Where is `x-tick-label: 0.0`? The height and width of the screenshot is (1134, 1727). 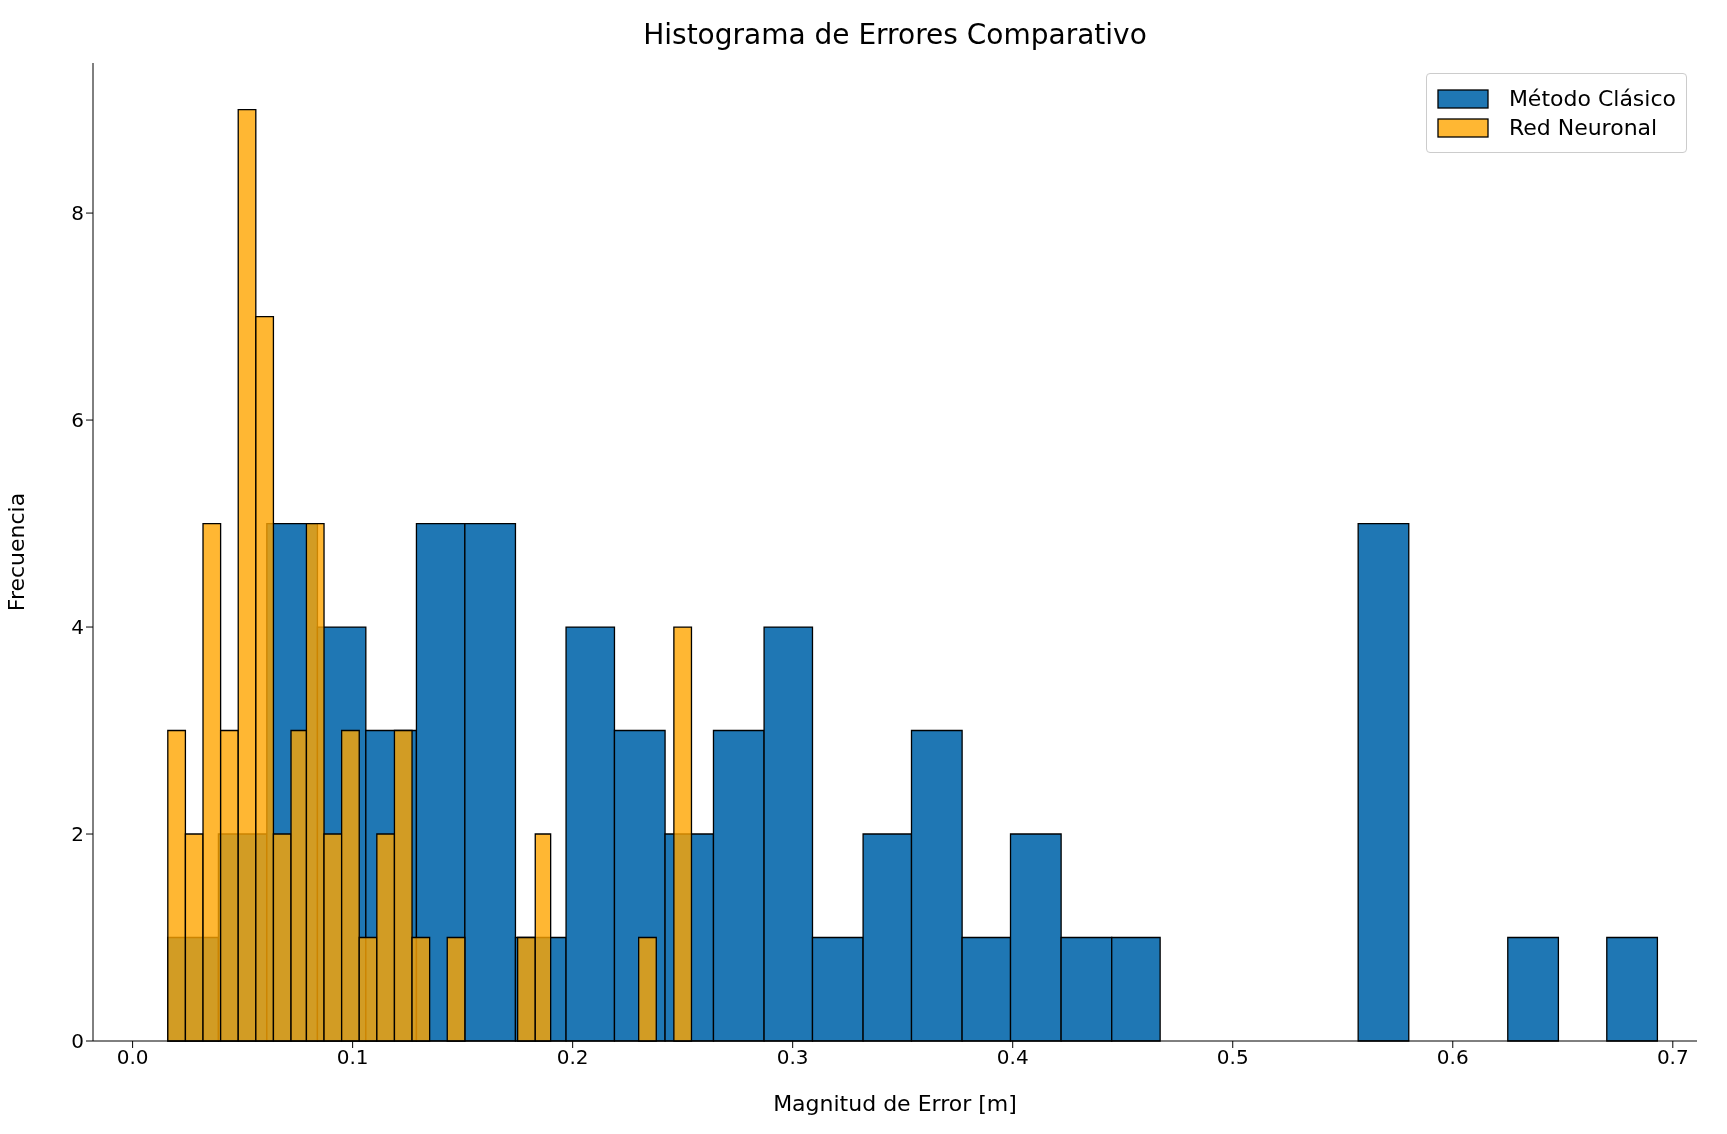
x-tick-label: 0.0 is located at coordinates (132, 1057).